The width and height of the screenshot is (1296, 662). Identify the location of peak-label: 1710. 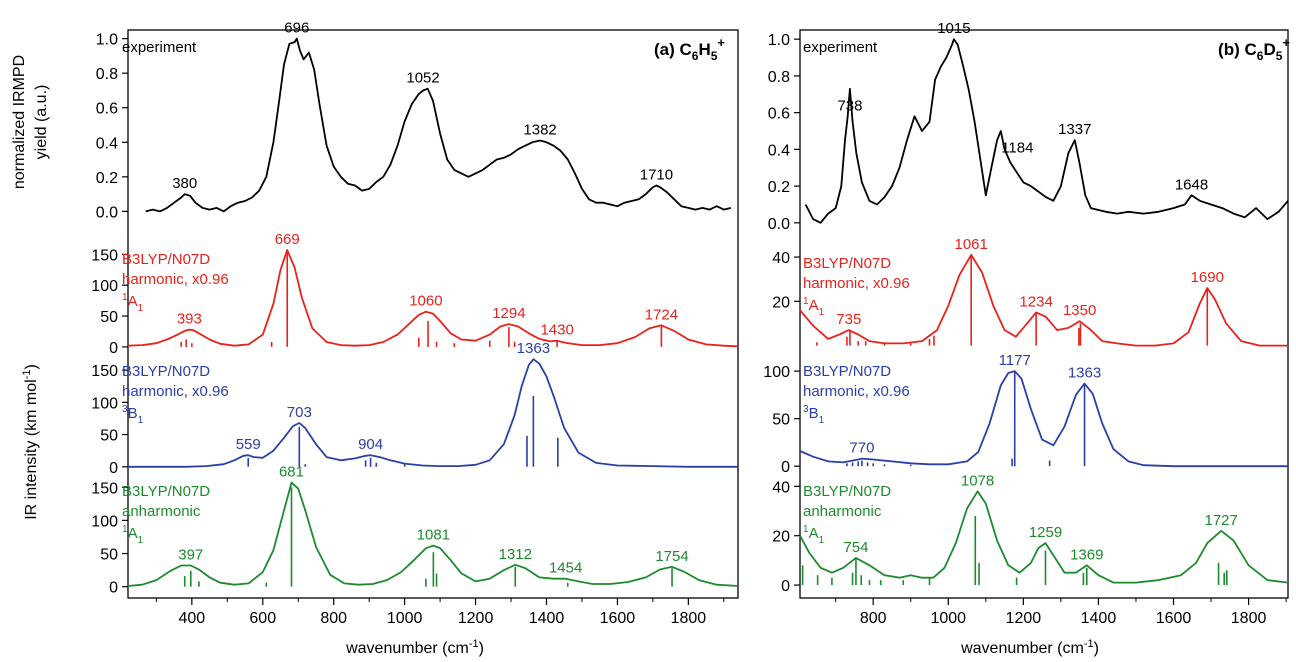
(656, 174).